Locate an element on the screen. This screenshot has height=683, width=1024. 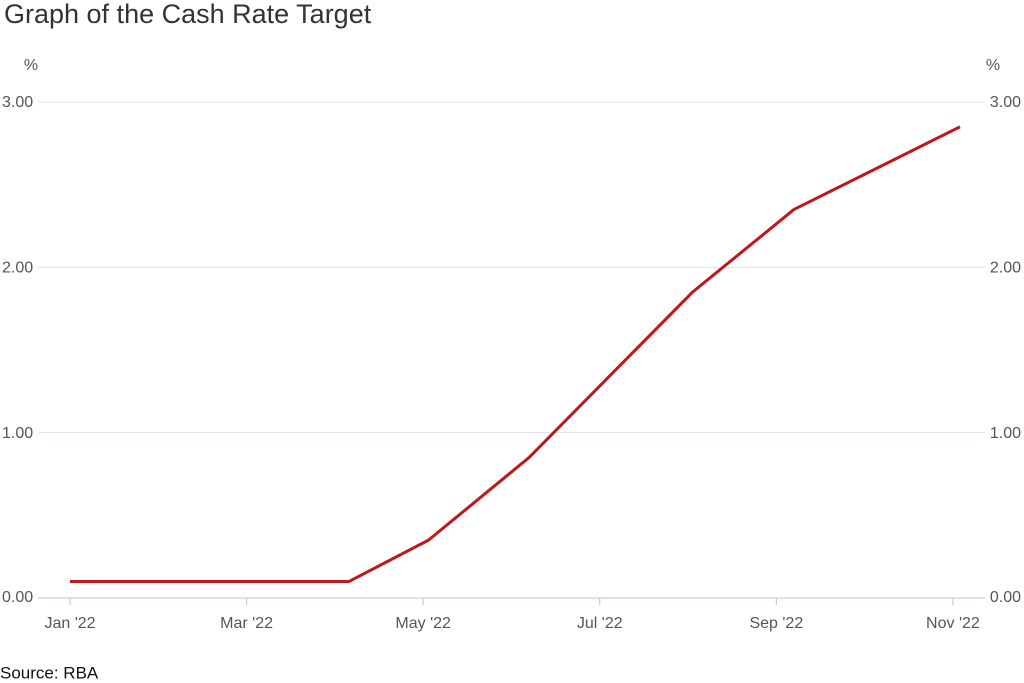
x-tick-label: Sep '22 is located at coordinates (776, 623).